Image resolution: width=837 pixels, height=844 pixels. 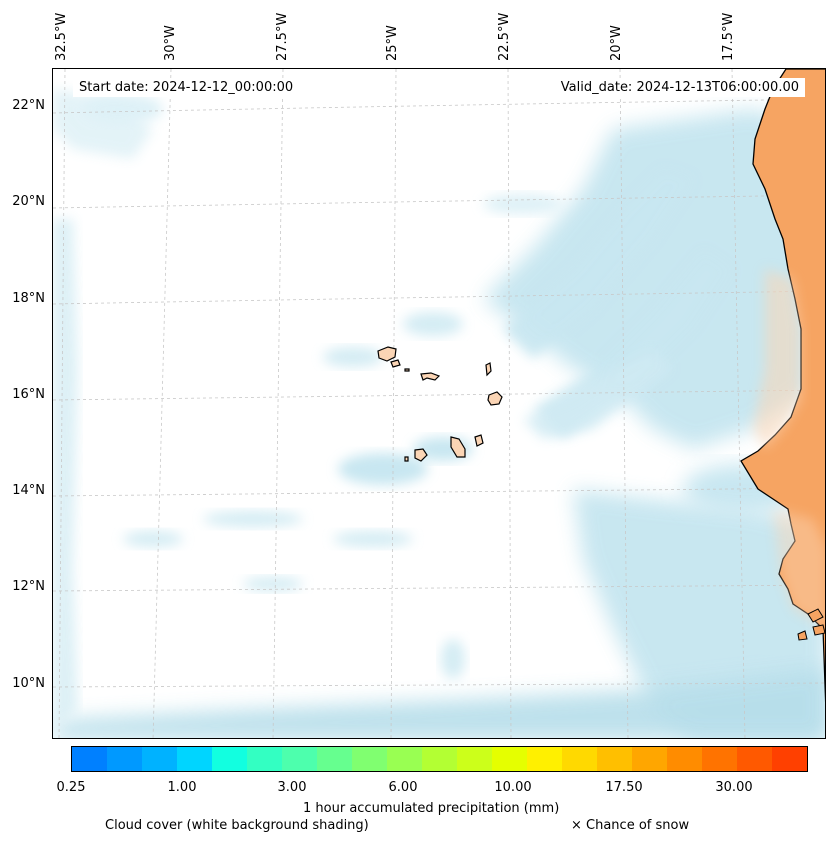 I want to click on island-santa-luzia, so click(x=407, y=370).